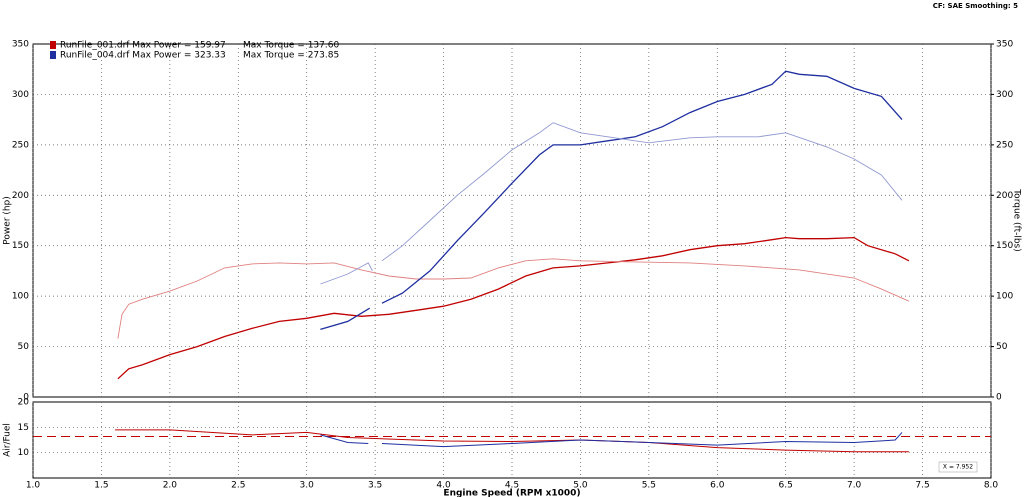 Image resolution: width=1024 pixels, height=497 pixels. What do you see at coordinates (999, 398) in the screenshot?
I see `y2-tick-label: 0` at bounding box center [999, 398].